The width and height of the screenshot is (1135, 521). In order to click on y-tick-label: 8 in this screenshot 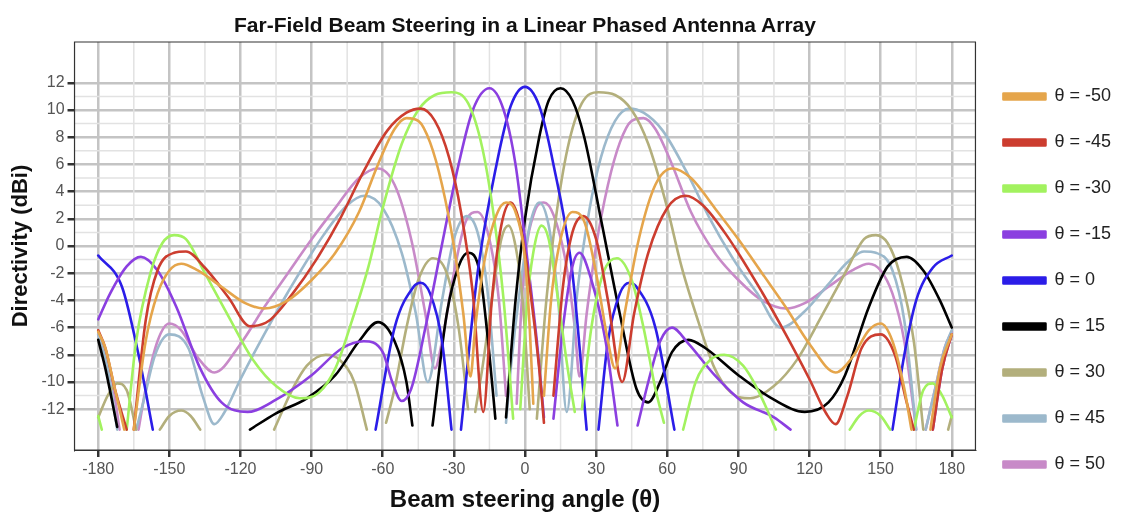, I will do `click(60, 136)`.